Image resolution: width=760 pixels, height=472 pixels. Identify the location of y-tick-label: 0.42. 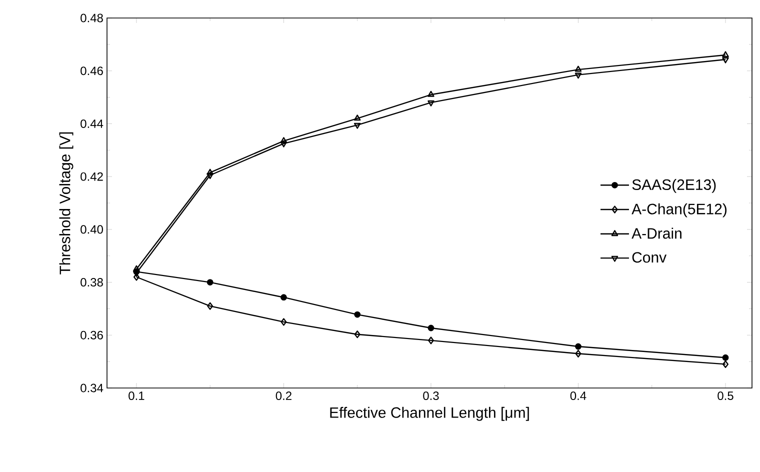
(91, 176).